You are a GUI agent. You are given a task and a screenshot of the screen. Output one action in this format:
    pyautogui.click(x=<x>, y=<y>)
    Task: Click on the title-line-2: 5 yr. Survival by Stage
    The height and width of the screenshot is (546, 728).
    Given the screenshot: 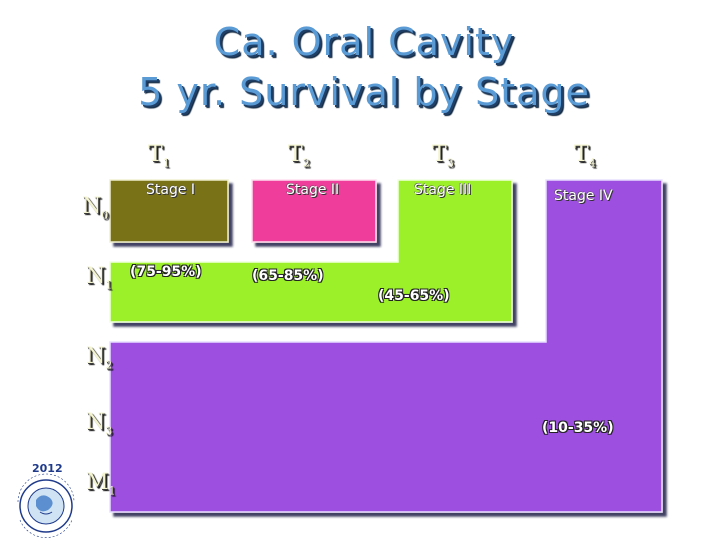 What is the action you would take?
    pyautogui.click(x=364, y=92)
    